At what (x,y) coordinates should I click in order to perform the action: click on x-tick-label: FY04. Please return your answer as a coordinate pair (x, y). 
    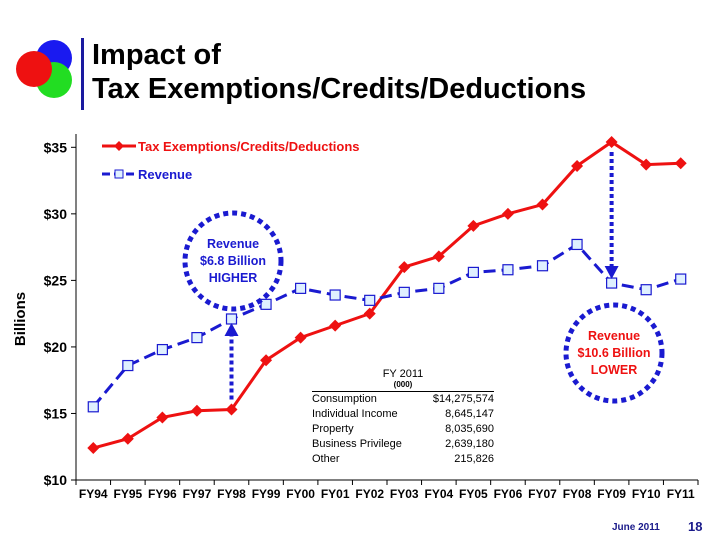
    Looking at the image, I should click on (438, 494).